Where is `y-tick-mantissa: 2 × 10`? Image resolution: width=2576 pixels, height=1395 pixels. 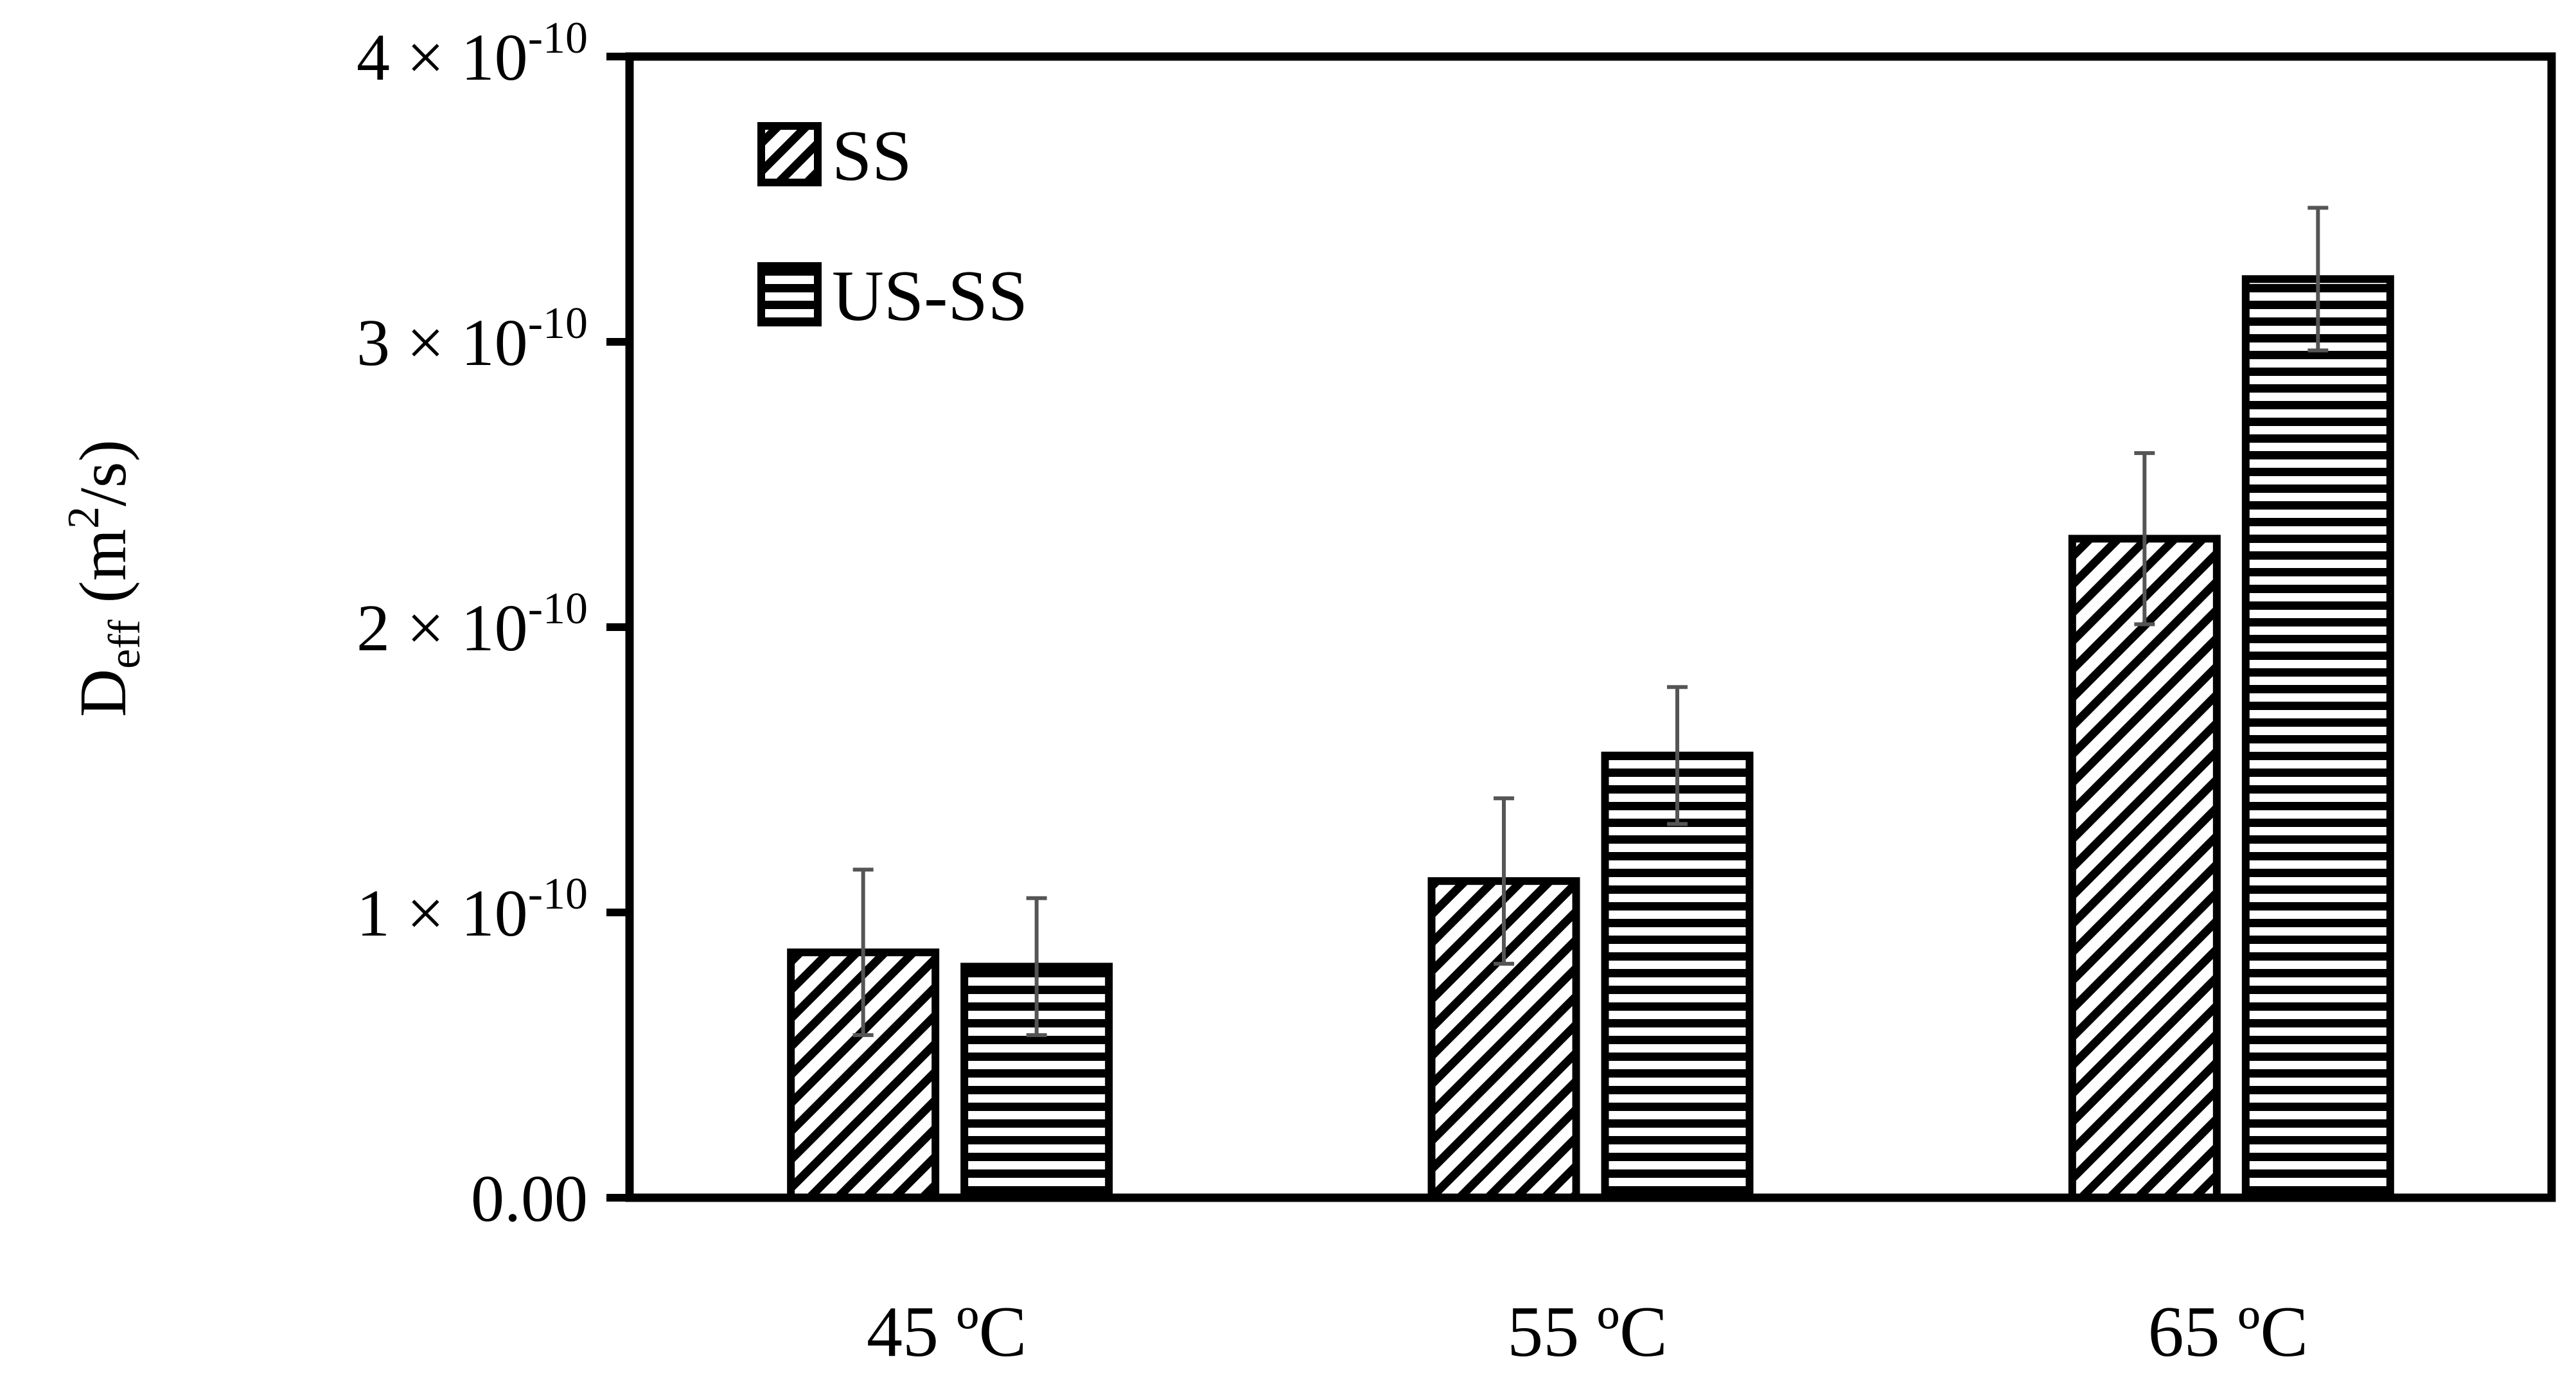
y-tick-mantissa: 2 × 10 is located at coordinates (442, 628).